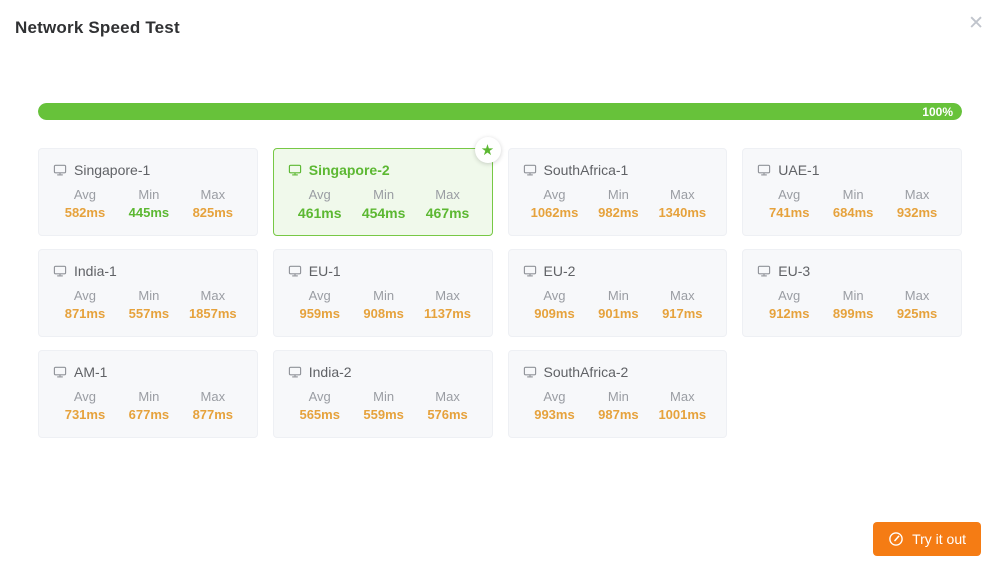  I want to click on server-stats: Avg 1062ms Min 982ms Max 1340ms, so click(619, 203).